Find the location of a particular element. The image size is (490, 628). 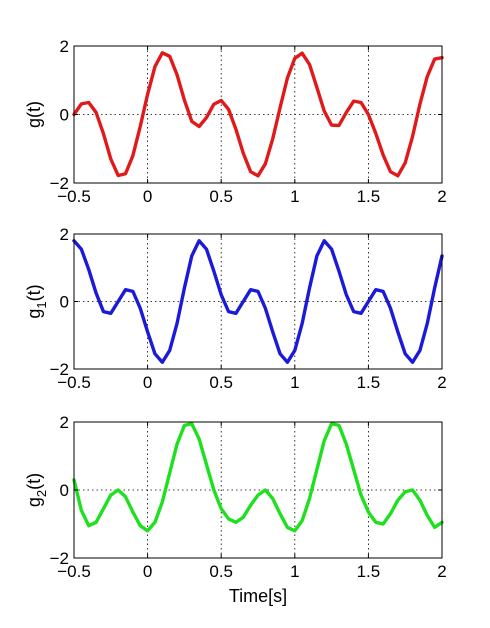

y-axis-label-subscript: 1 is located at coordinates (41, 304).